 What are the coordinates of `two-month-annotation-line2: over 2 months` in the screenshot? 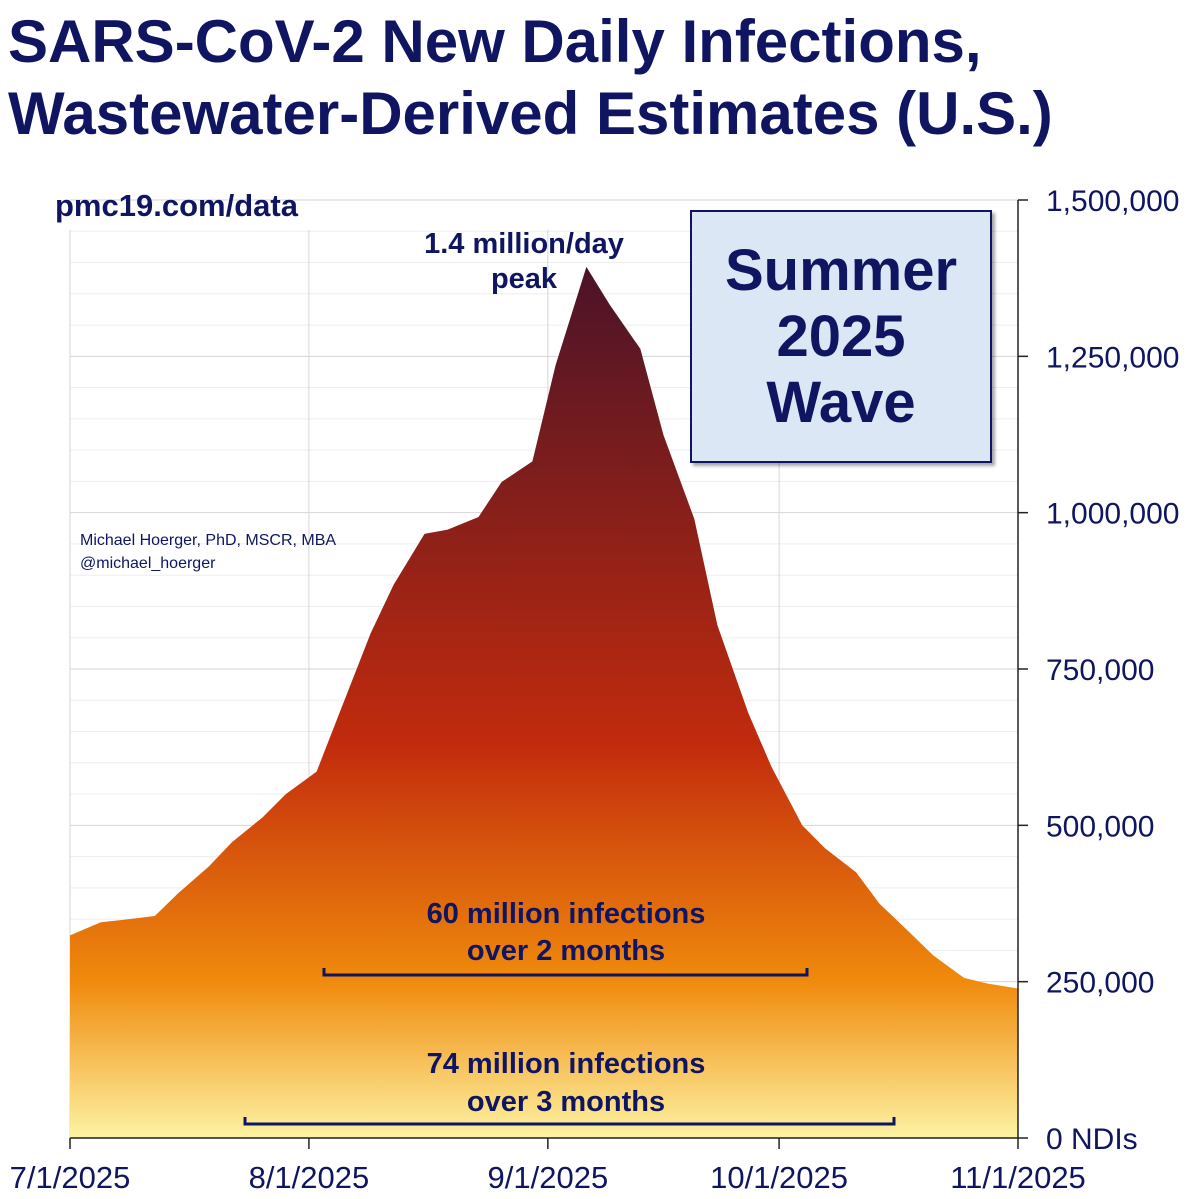 It's located at (566, 951).